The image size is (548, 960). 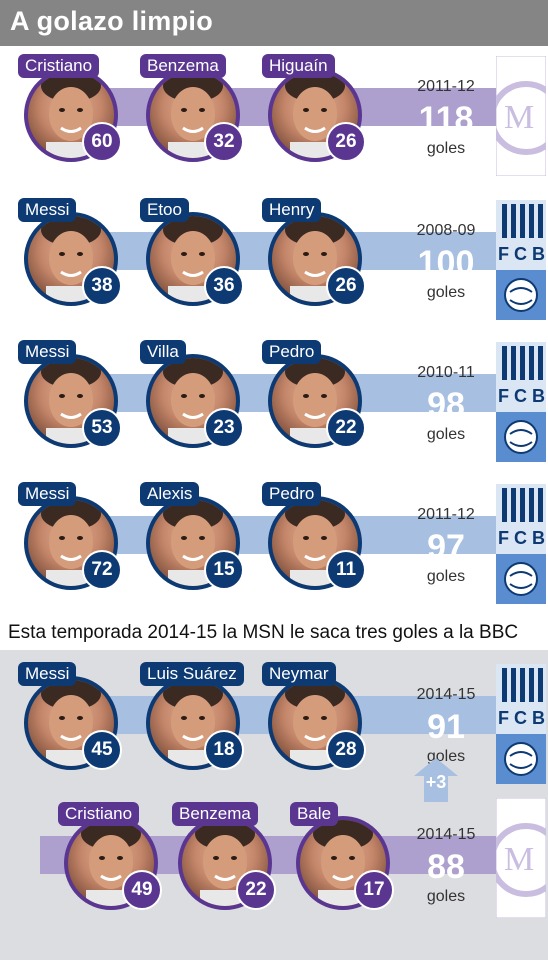 What do you see at coordinates (192, 674) in the screenshot?
I see `player-name: Luis Suárez` at bounding box center [192, 674].